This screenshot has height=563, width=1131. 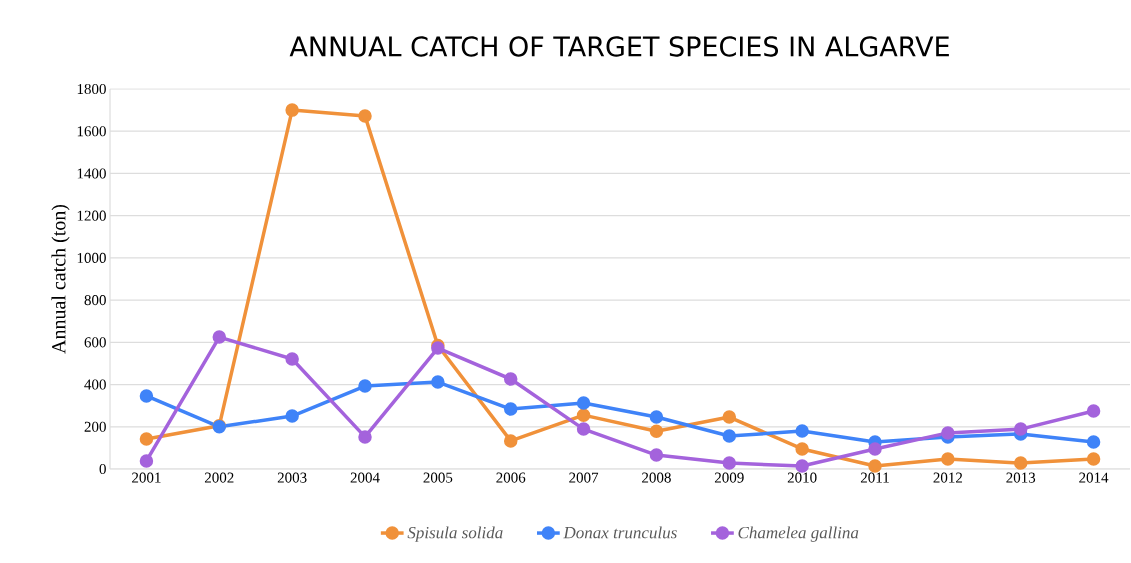 I want to click on y-axis-title: Annual catch (ton), so click(x=60, y=279).